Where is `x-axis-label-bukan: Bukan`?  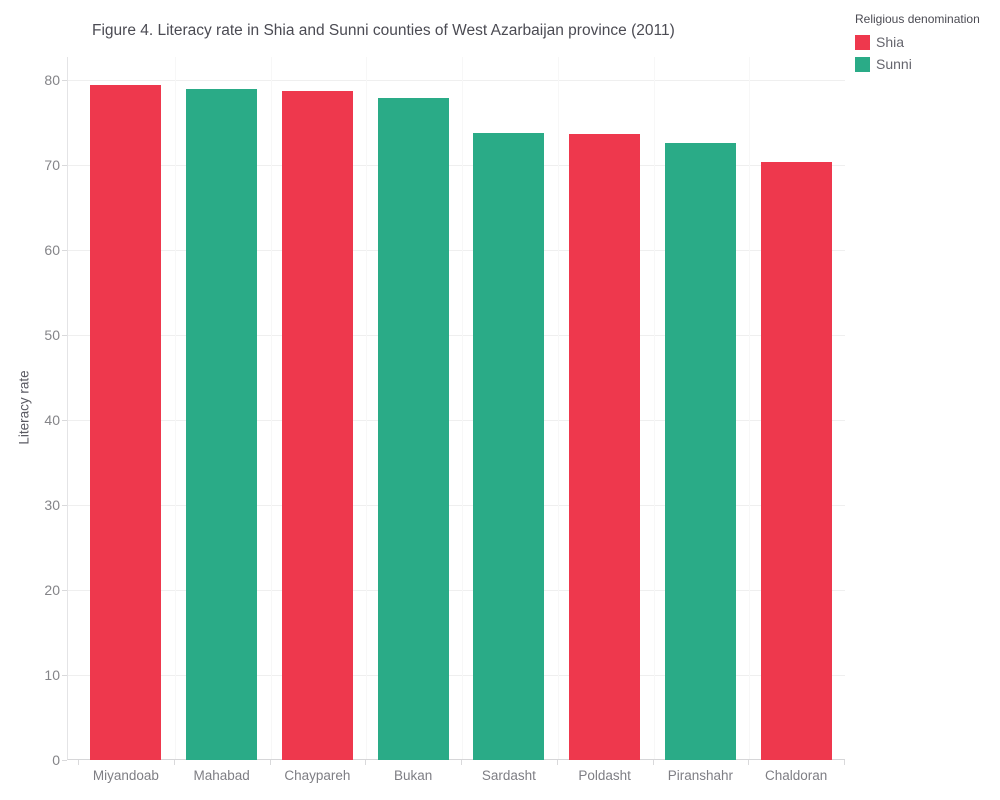
x-axis-label-bukan: Bukan is located at coordinates (413, 775).